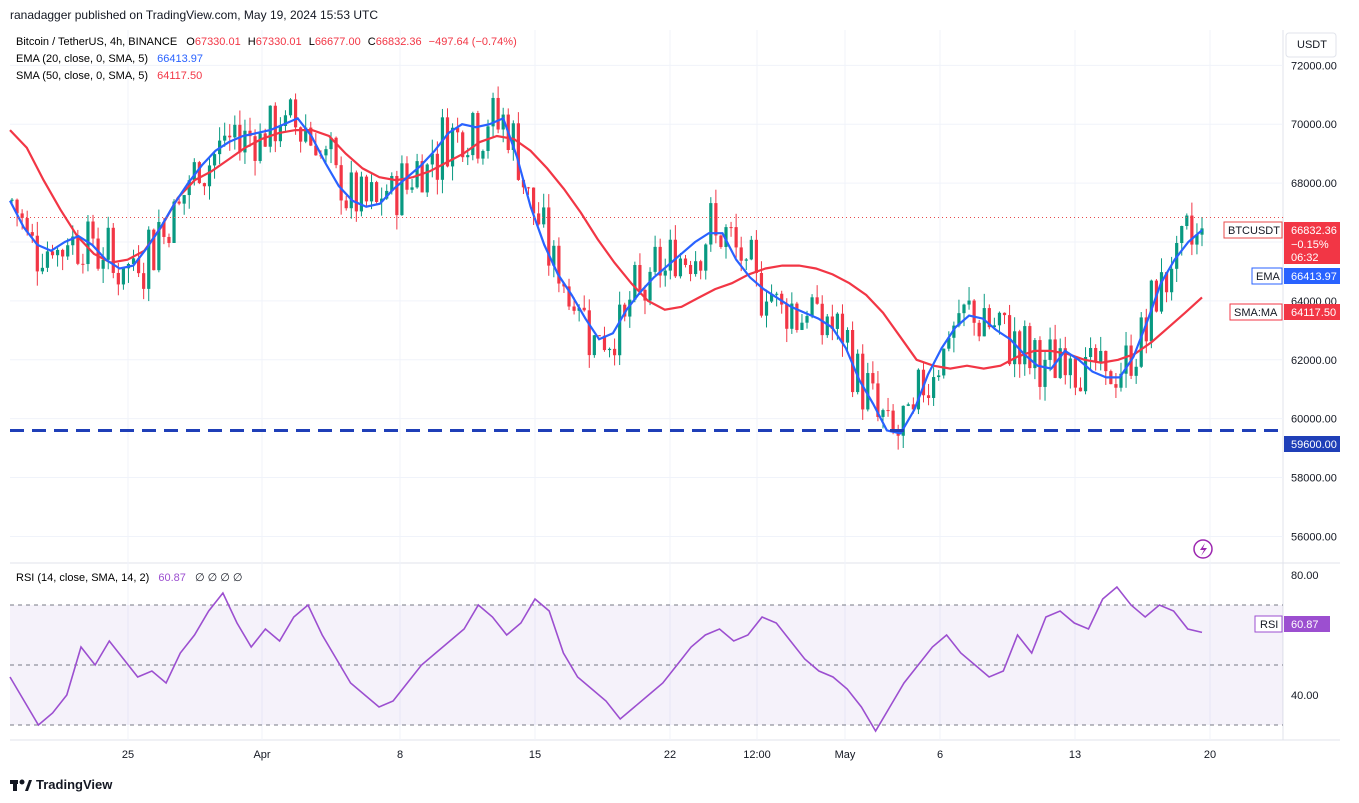  What do you see at coordinates (1268, 277) in the screenshot?
I see `ema-badge-name: EMA` at bounding box center [1268, 277].